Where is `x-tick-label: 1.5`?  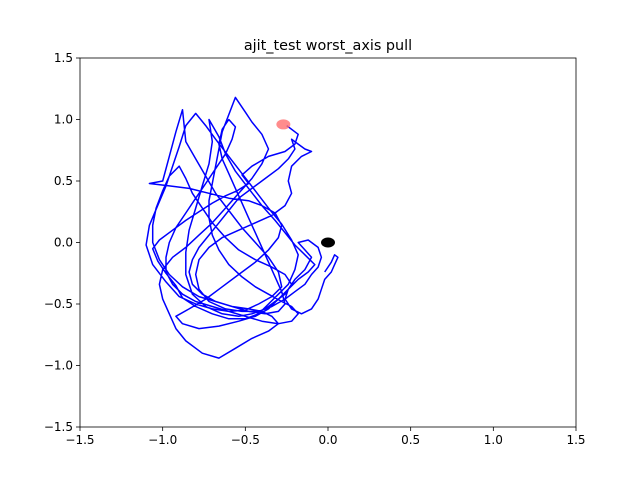 x-tick-label: 1.5 is located at coordinates (575, 440).